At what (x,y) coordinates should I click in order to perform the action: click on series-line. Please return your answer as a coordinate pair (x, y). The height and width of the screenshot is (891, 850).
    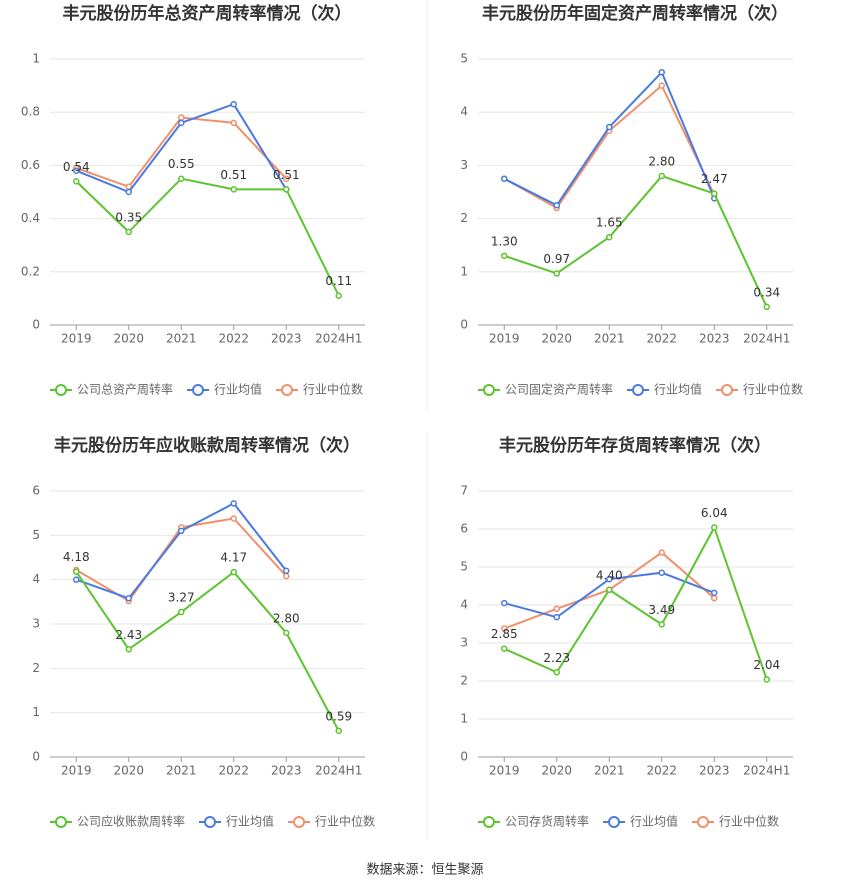
    Looking at the image, I should click on (609, 138).